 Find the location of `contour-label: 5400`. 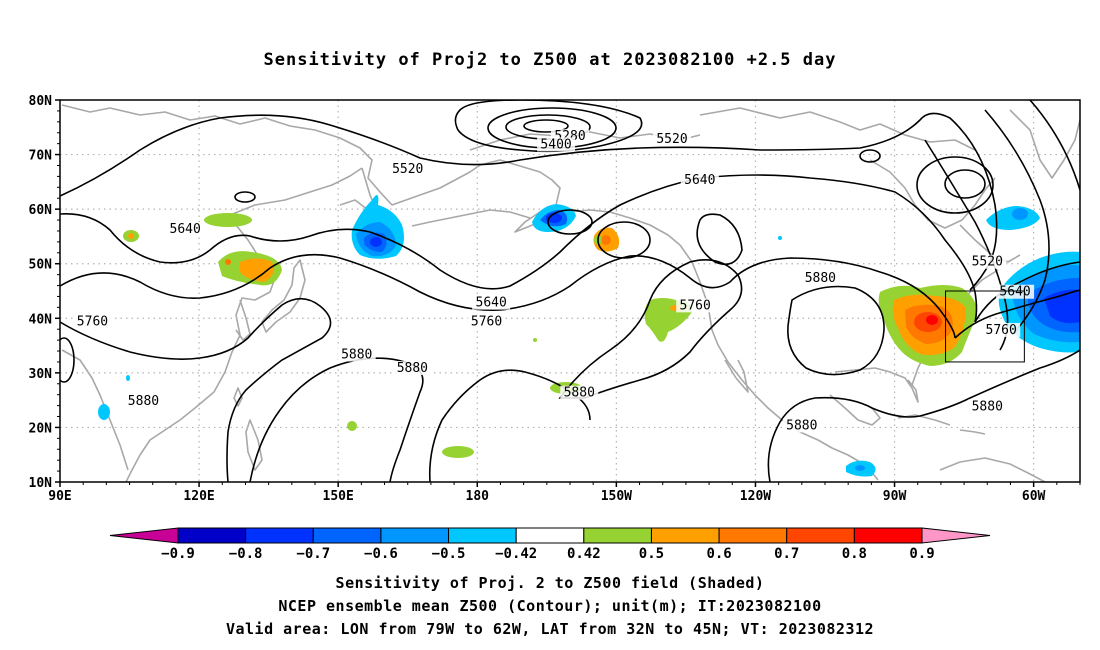

contour-label: 5400 is located at coordinates (555, 144).